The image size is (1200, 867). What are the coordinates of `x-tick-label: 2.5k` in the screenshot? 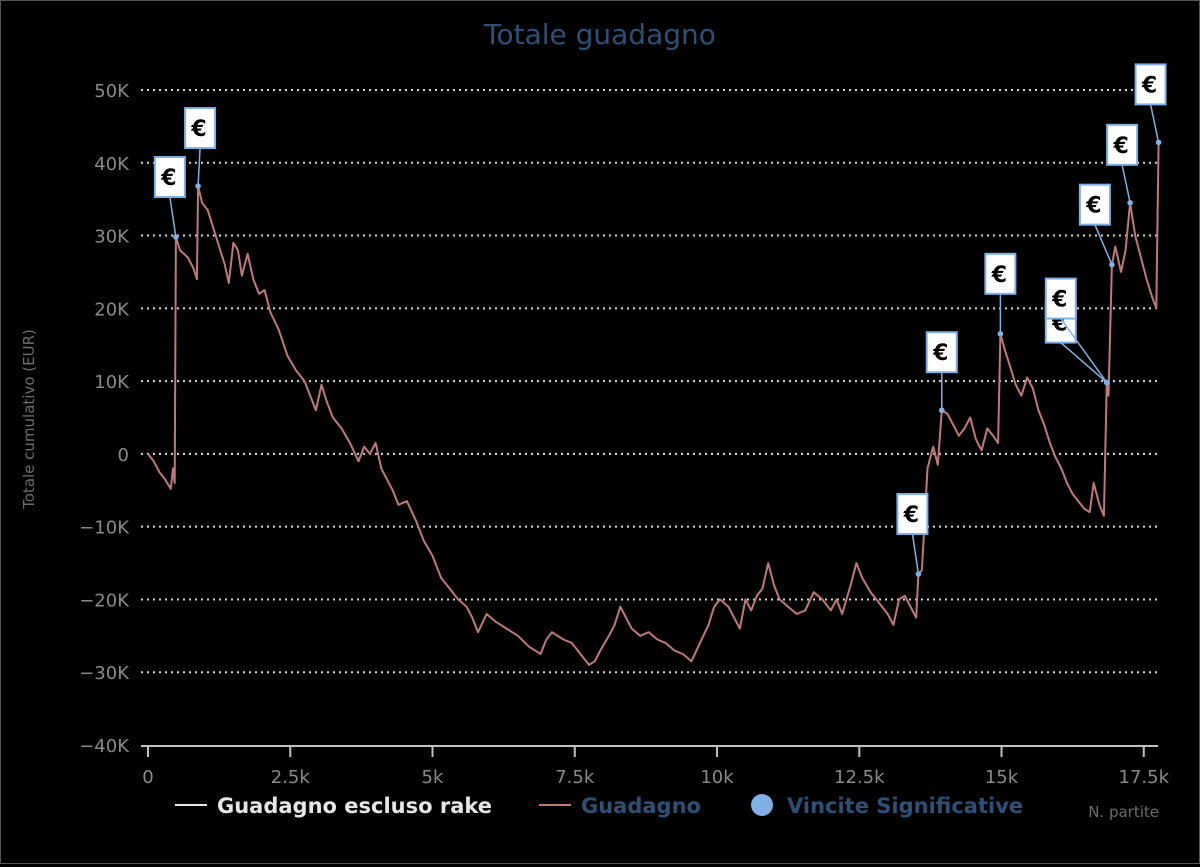 It's located at (291, 777).